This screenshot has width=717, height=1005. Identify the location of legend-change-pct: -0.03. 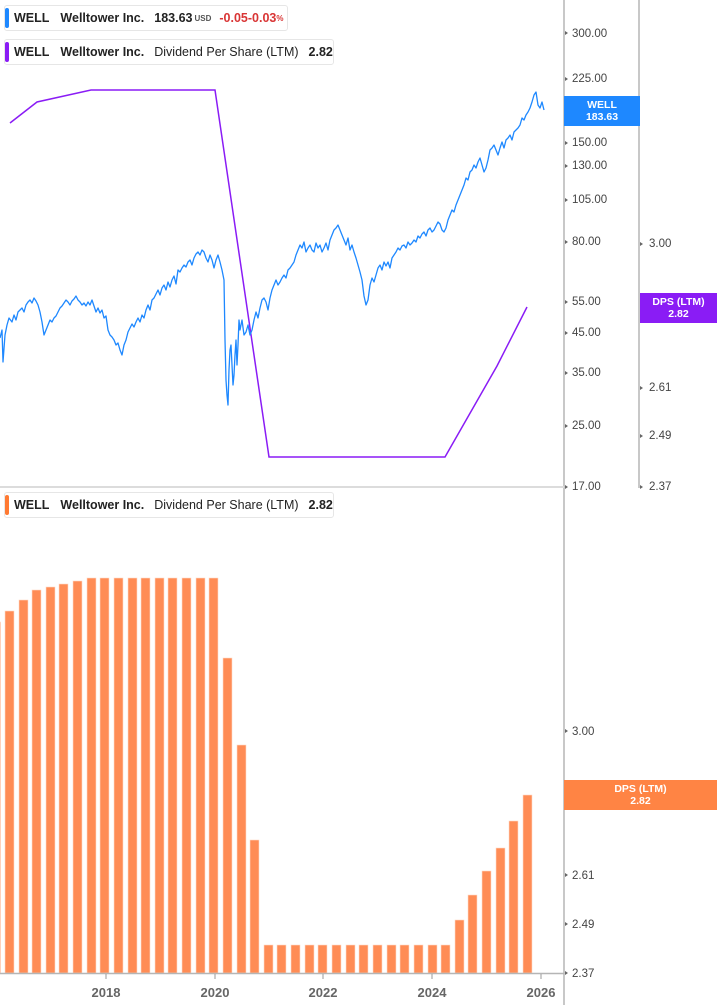
(262, 18).